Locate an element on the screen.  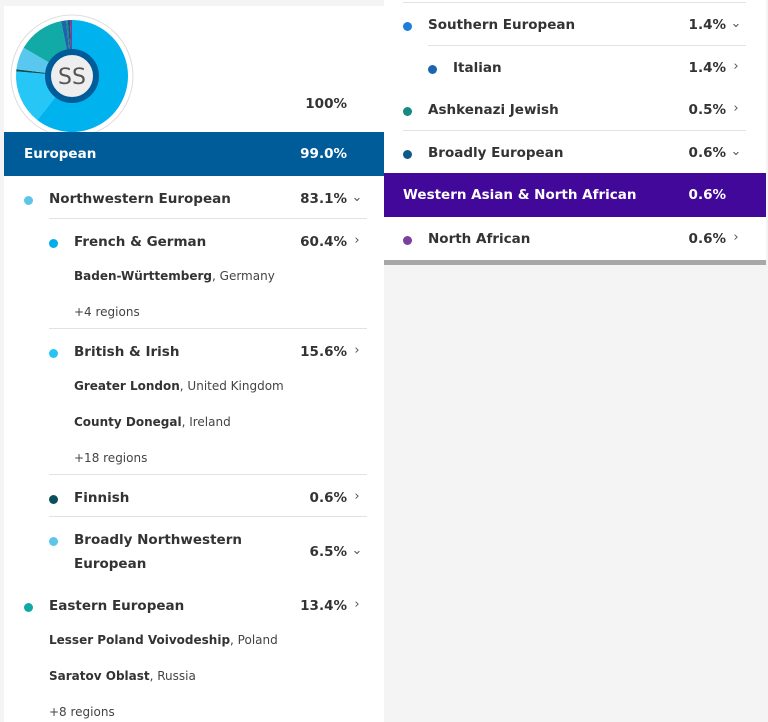
ethnicity-percent: 0.5% is located at coordinates (707, 110).